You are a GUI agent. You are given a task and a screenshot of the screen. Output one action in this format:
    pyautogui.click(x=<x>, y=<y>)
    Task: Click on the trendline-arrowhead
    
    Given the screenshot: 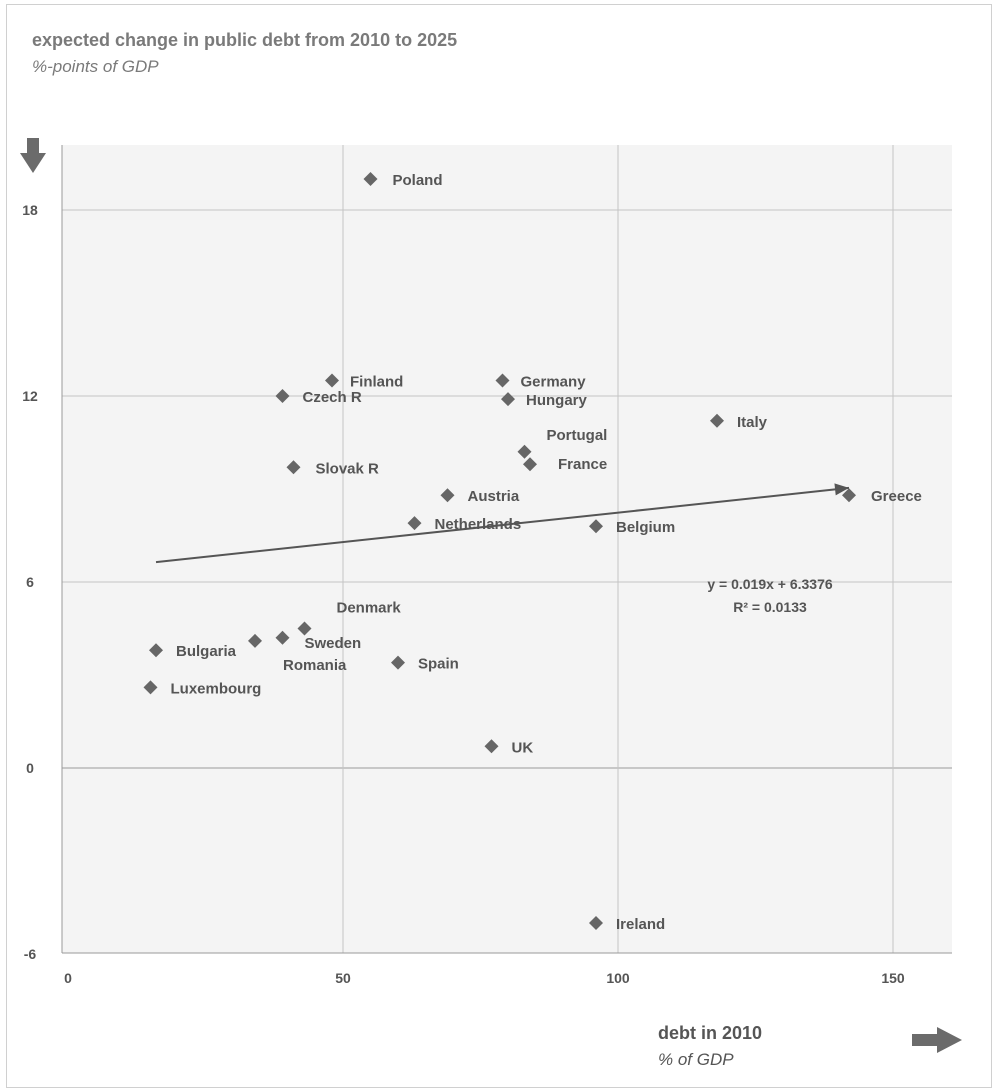 What is the action you would take?
    pyautogui.click(x=841, y=489)
    